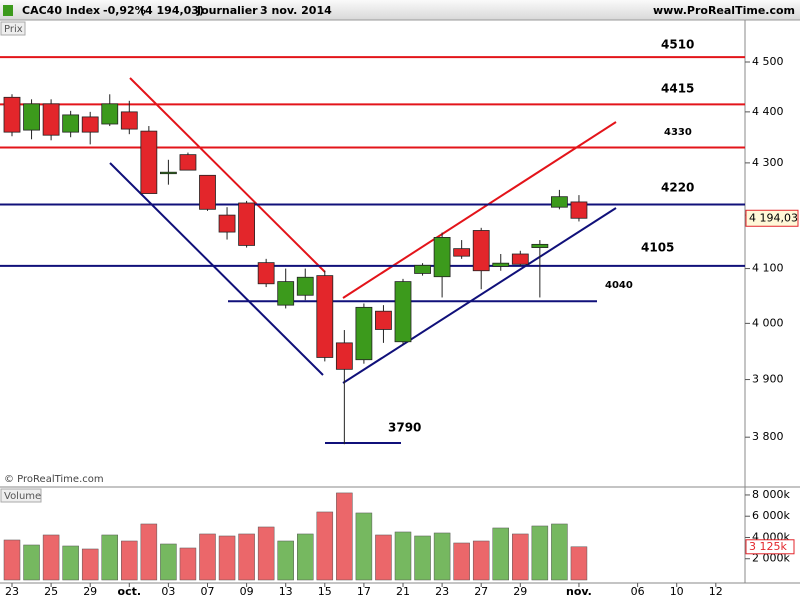 The width and height of the screenshot is (800, 600). What do you see at coordinates (772, 218) in the screenshot?
I see `last-price-box` at bounding box center [772, 218].